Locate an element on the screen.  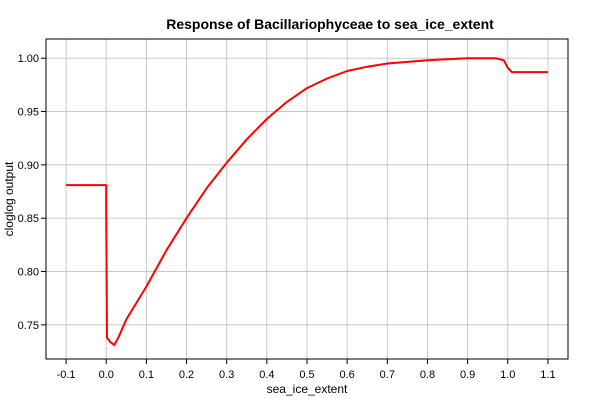
x-tick-label: 0.7 is located at coordinates (387, 375).